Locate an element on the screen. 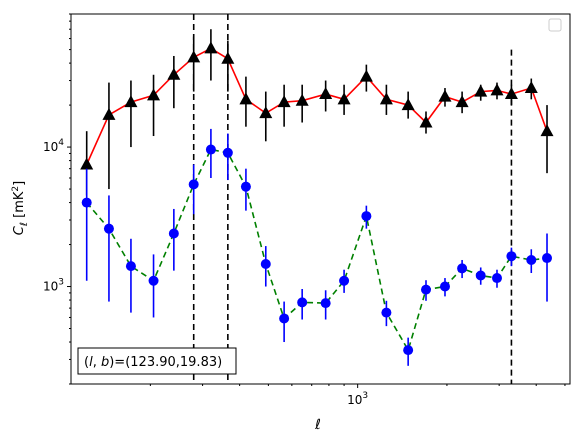 This screenshot has height=441, width=580. y-tick-label: 10³ is located at coordinates (53, 286).